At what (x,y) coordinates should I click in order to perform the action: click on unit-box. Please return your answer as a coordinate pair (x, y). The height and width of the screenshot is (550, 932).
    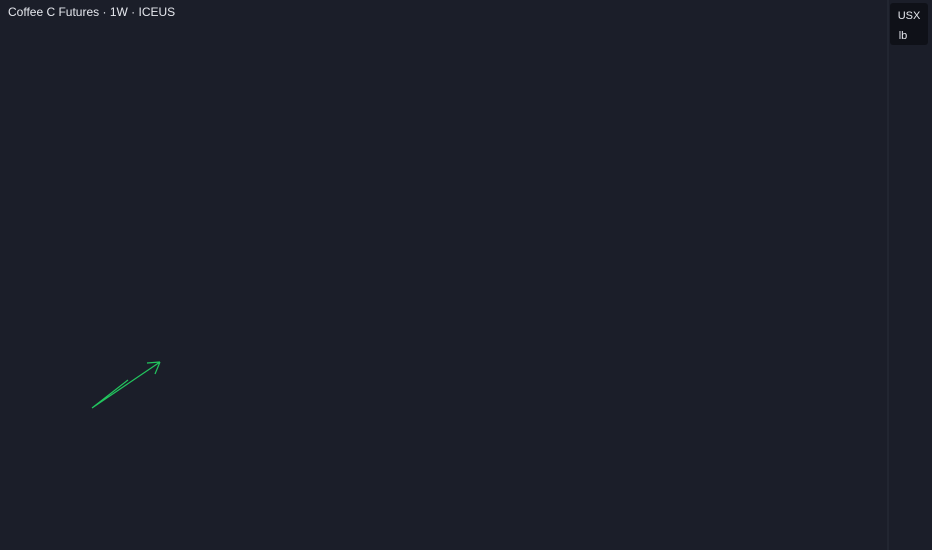
    Looking at the image, I should click on (909, 24).